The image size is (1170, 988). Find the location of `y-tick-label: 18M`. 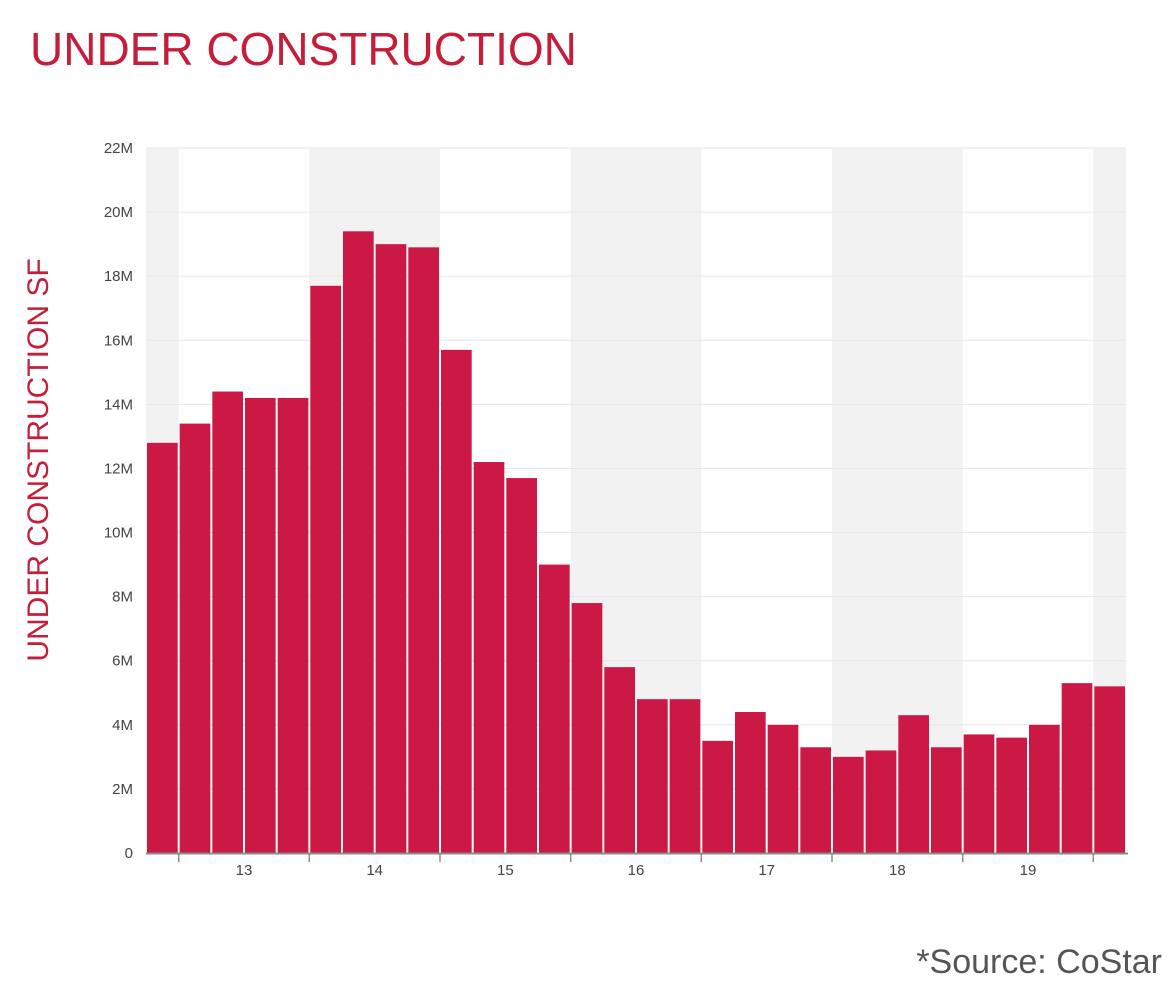

y-tick-label: 18M is located at coordinates (118, 276).